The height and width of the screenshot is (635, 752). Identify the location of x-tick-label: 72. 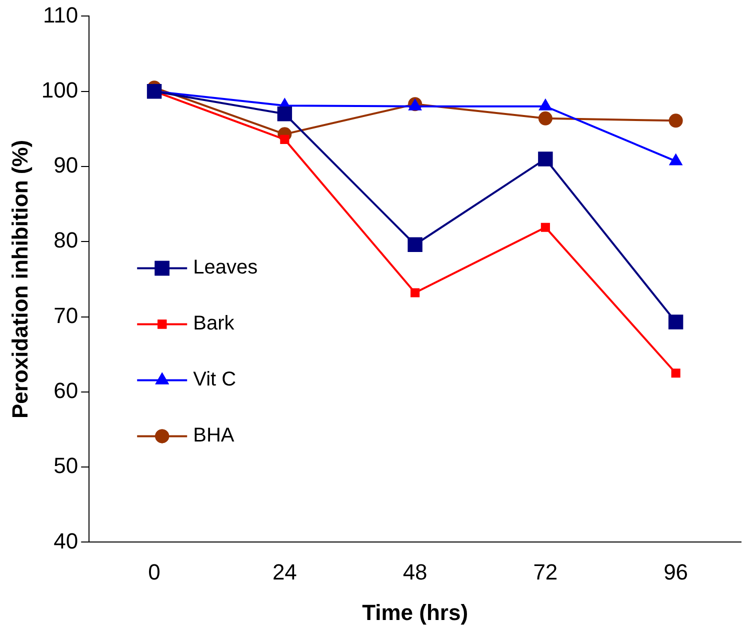
(545, 571).